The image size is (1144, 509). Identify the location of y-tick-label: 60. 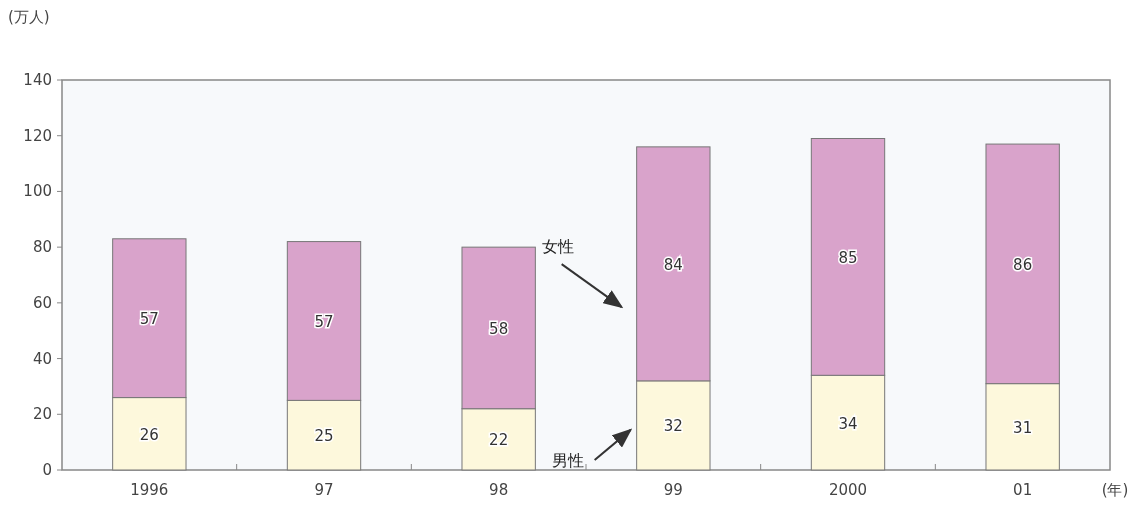
(42, 302).